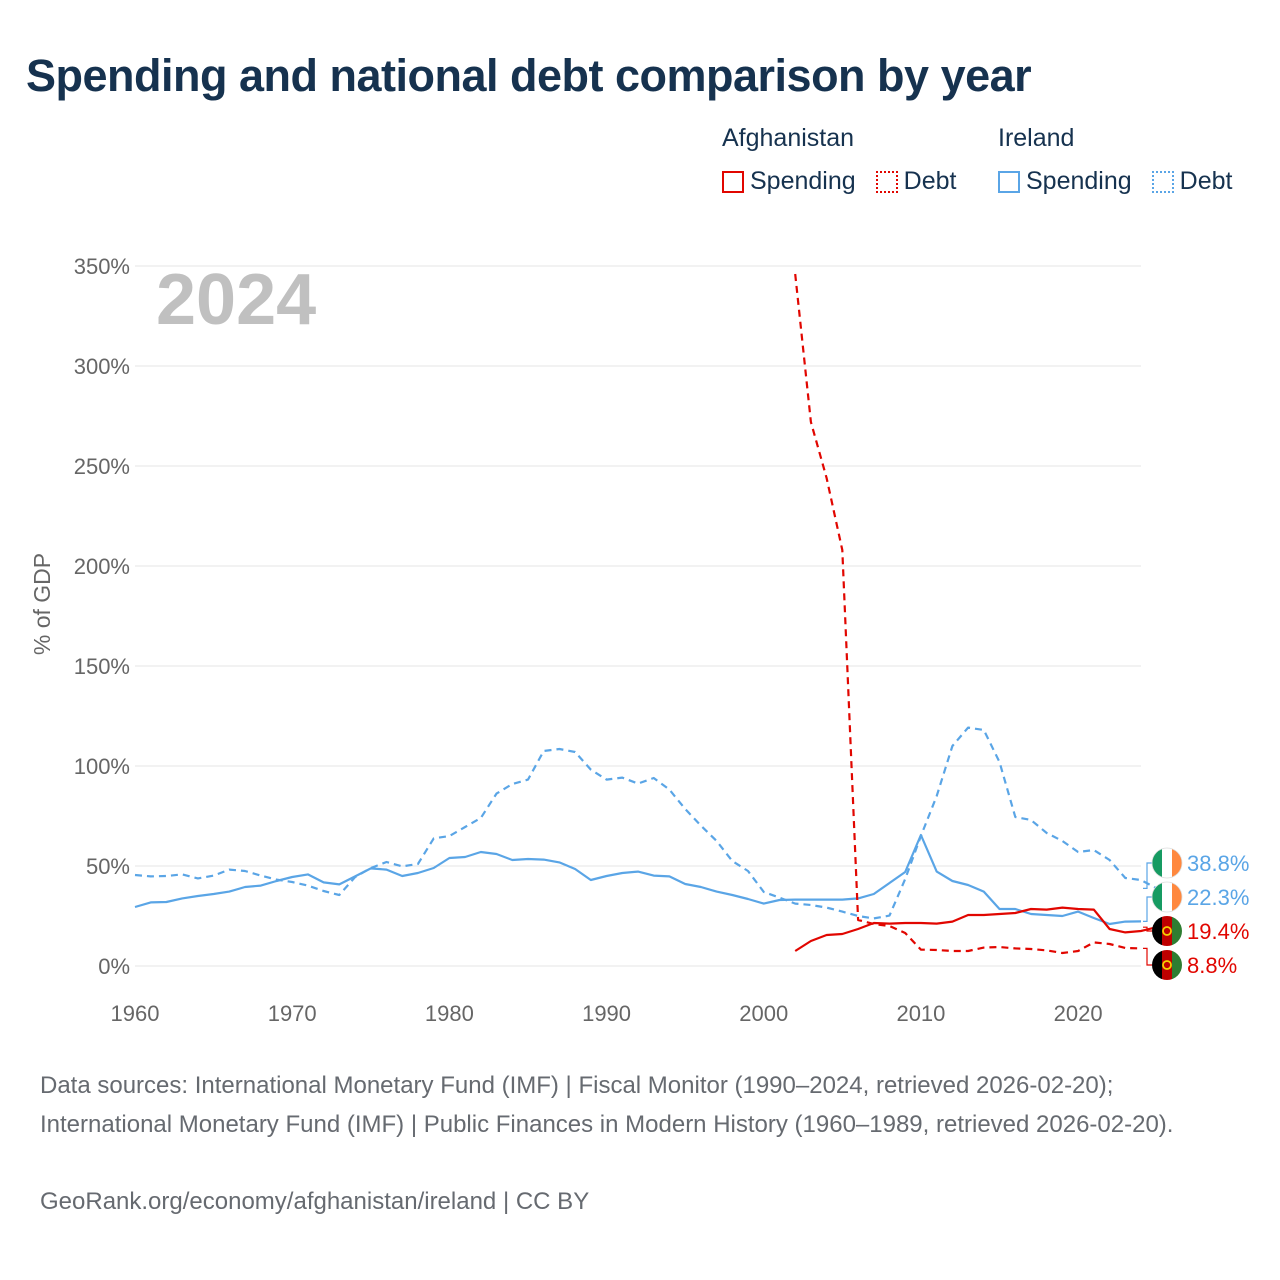  Describe the element at coordinates (108, 866) in the screenshot. I see `y-tick-label: 50%` at that location.